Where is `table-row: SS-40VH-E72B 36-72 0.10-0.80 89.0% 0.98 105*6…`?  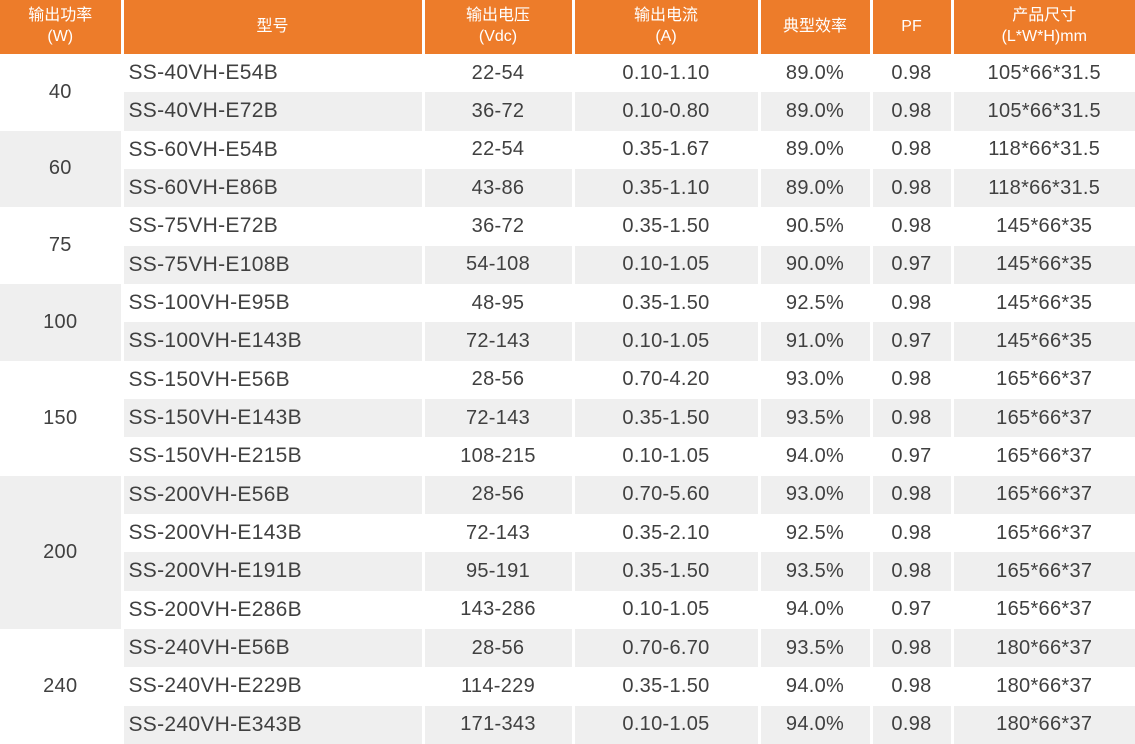 table-row: SS-40VH-E72B 36-72 0.10-0.80 89.0% 0.98 105*6… is located at coordinates (567, 111).